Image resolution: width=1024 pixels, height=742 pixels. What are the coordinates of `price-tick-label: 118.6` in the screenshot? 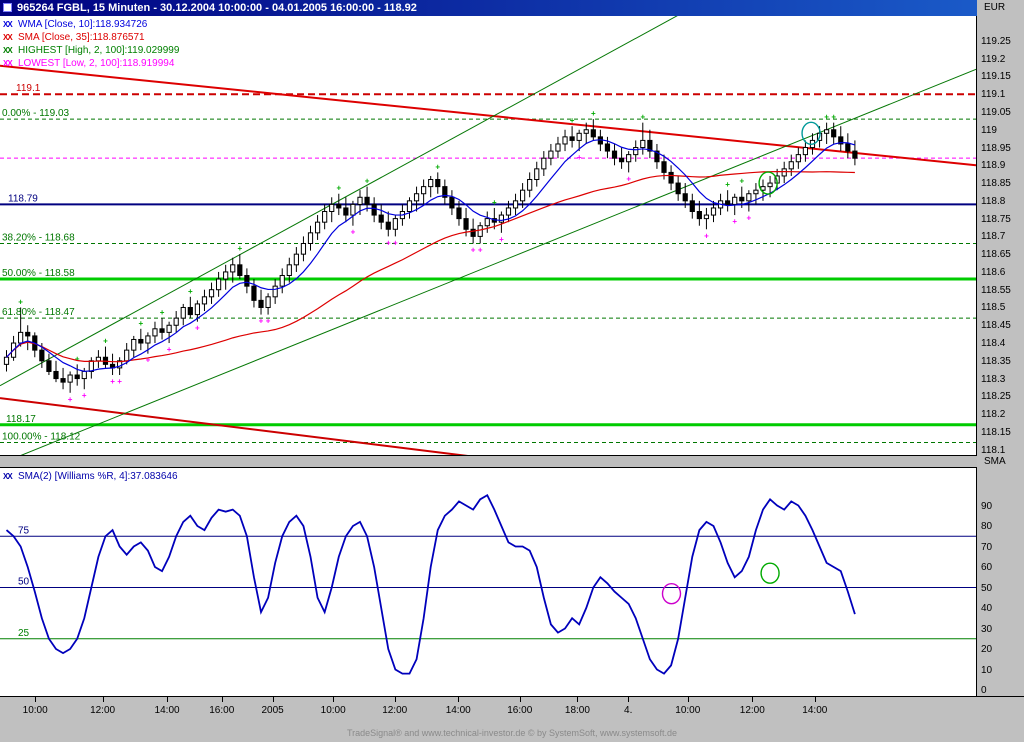 It's located at (993, 272).